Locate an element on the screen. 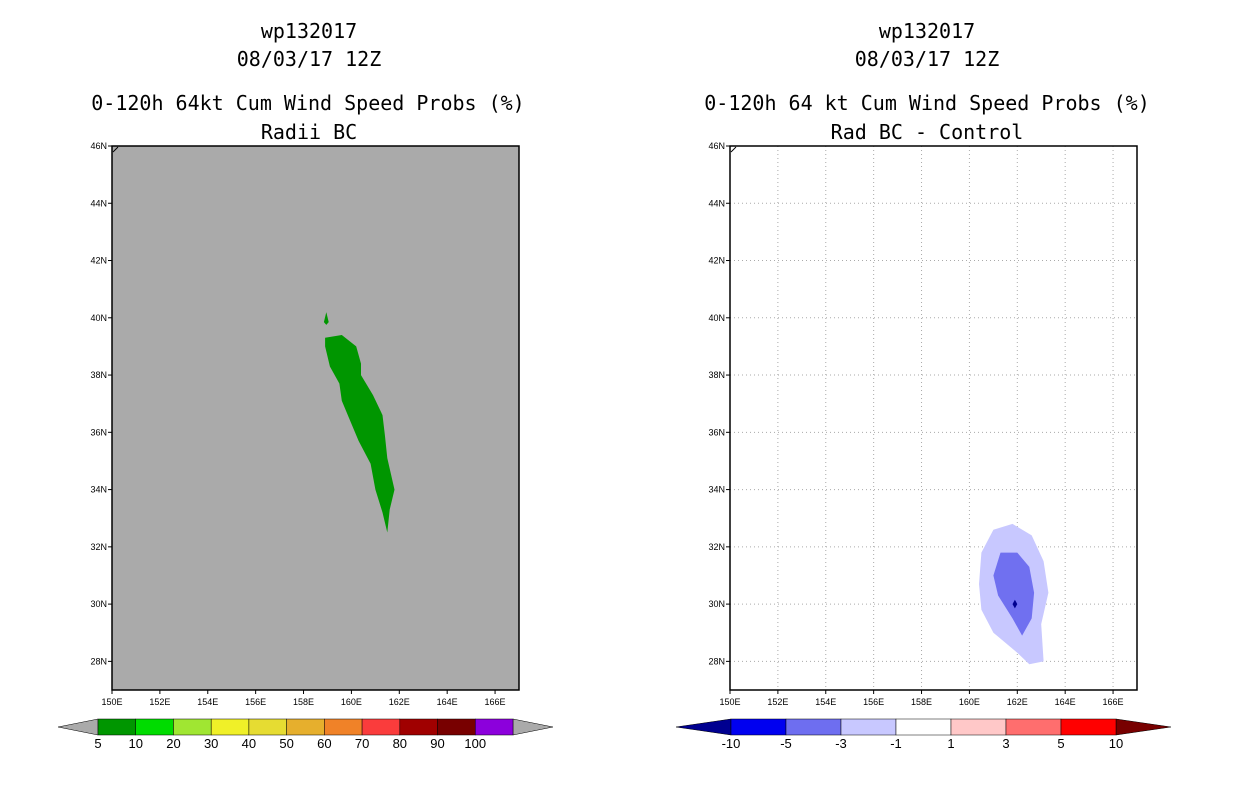 This screenshot has width=1236, height=800. left-y-tick-label: 46N is located at coordinates (98, 146).